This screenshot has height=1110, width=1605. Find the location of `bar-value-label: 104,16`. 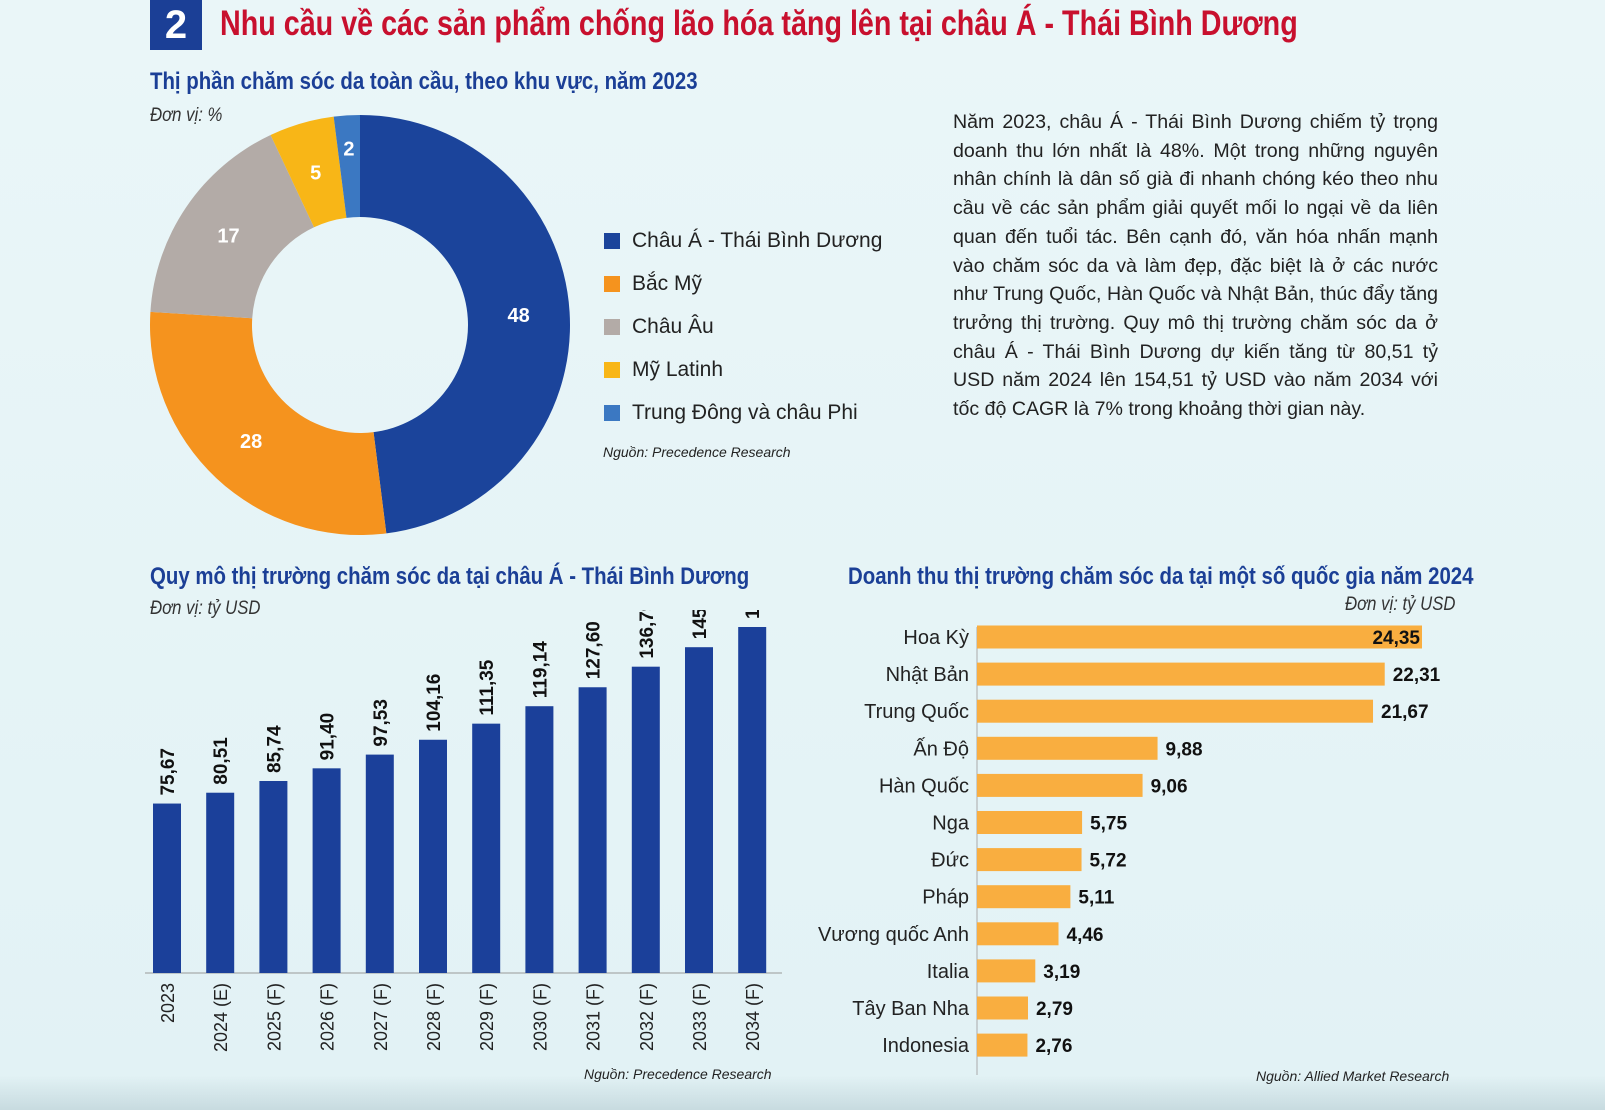

bar-value-label: 104,16 is located at coordinates (434, 703).